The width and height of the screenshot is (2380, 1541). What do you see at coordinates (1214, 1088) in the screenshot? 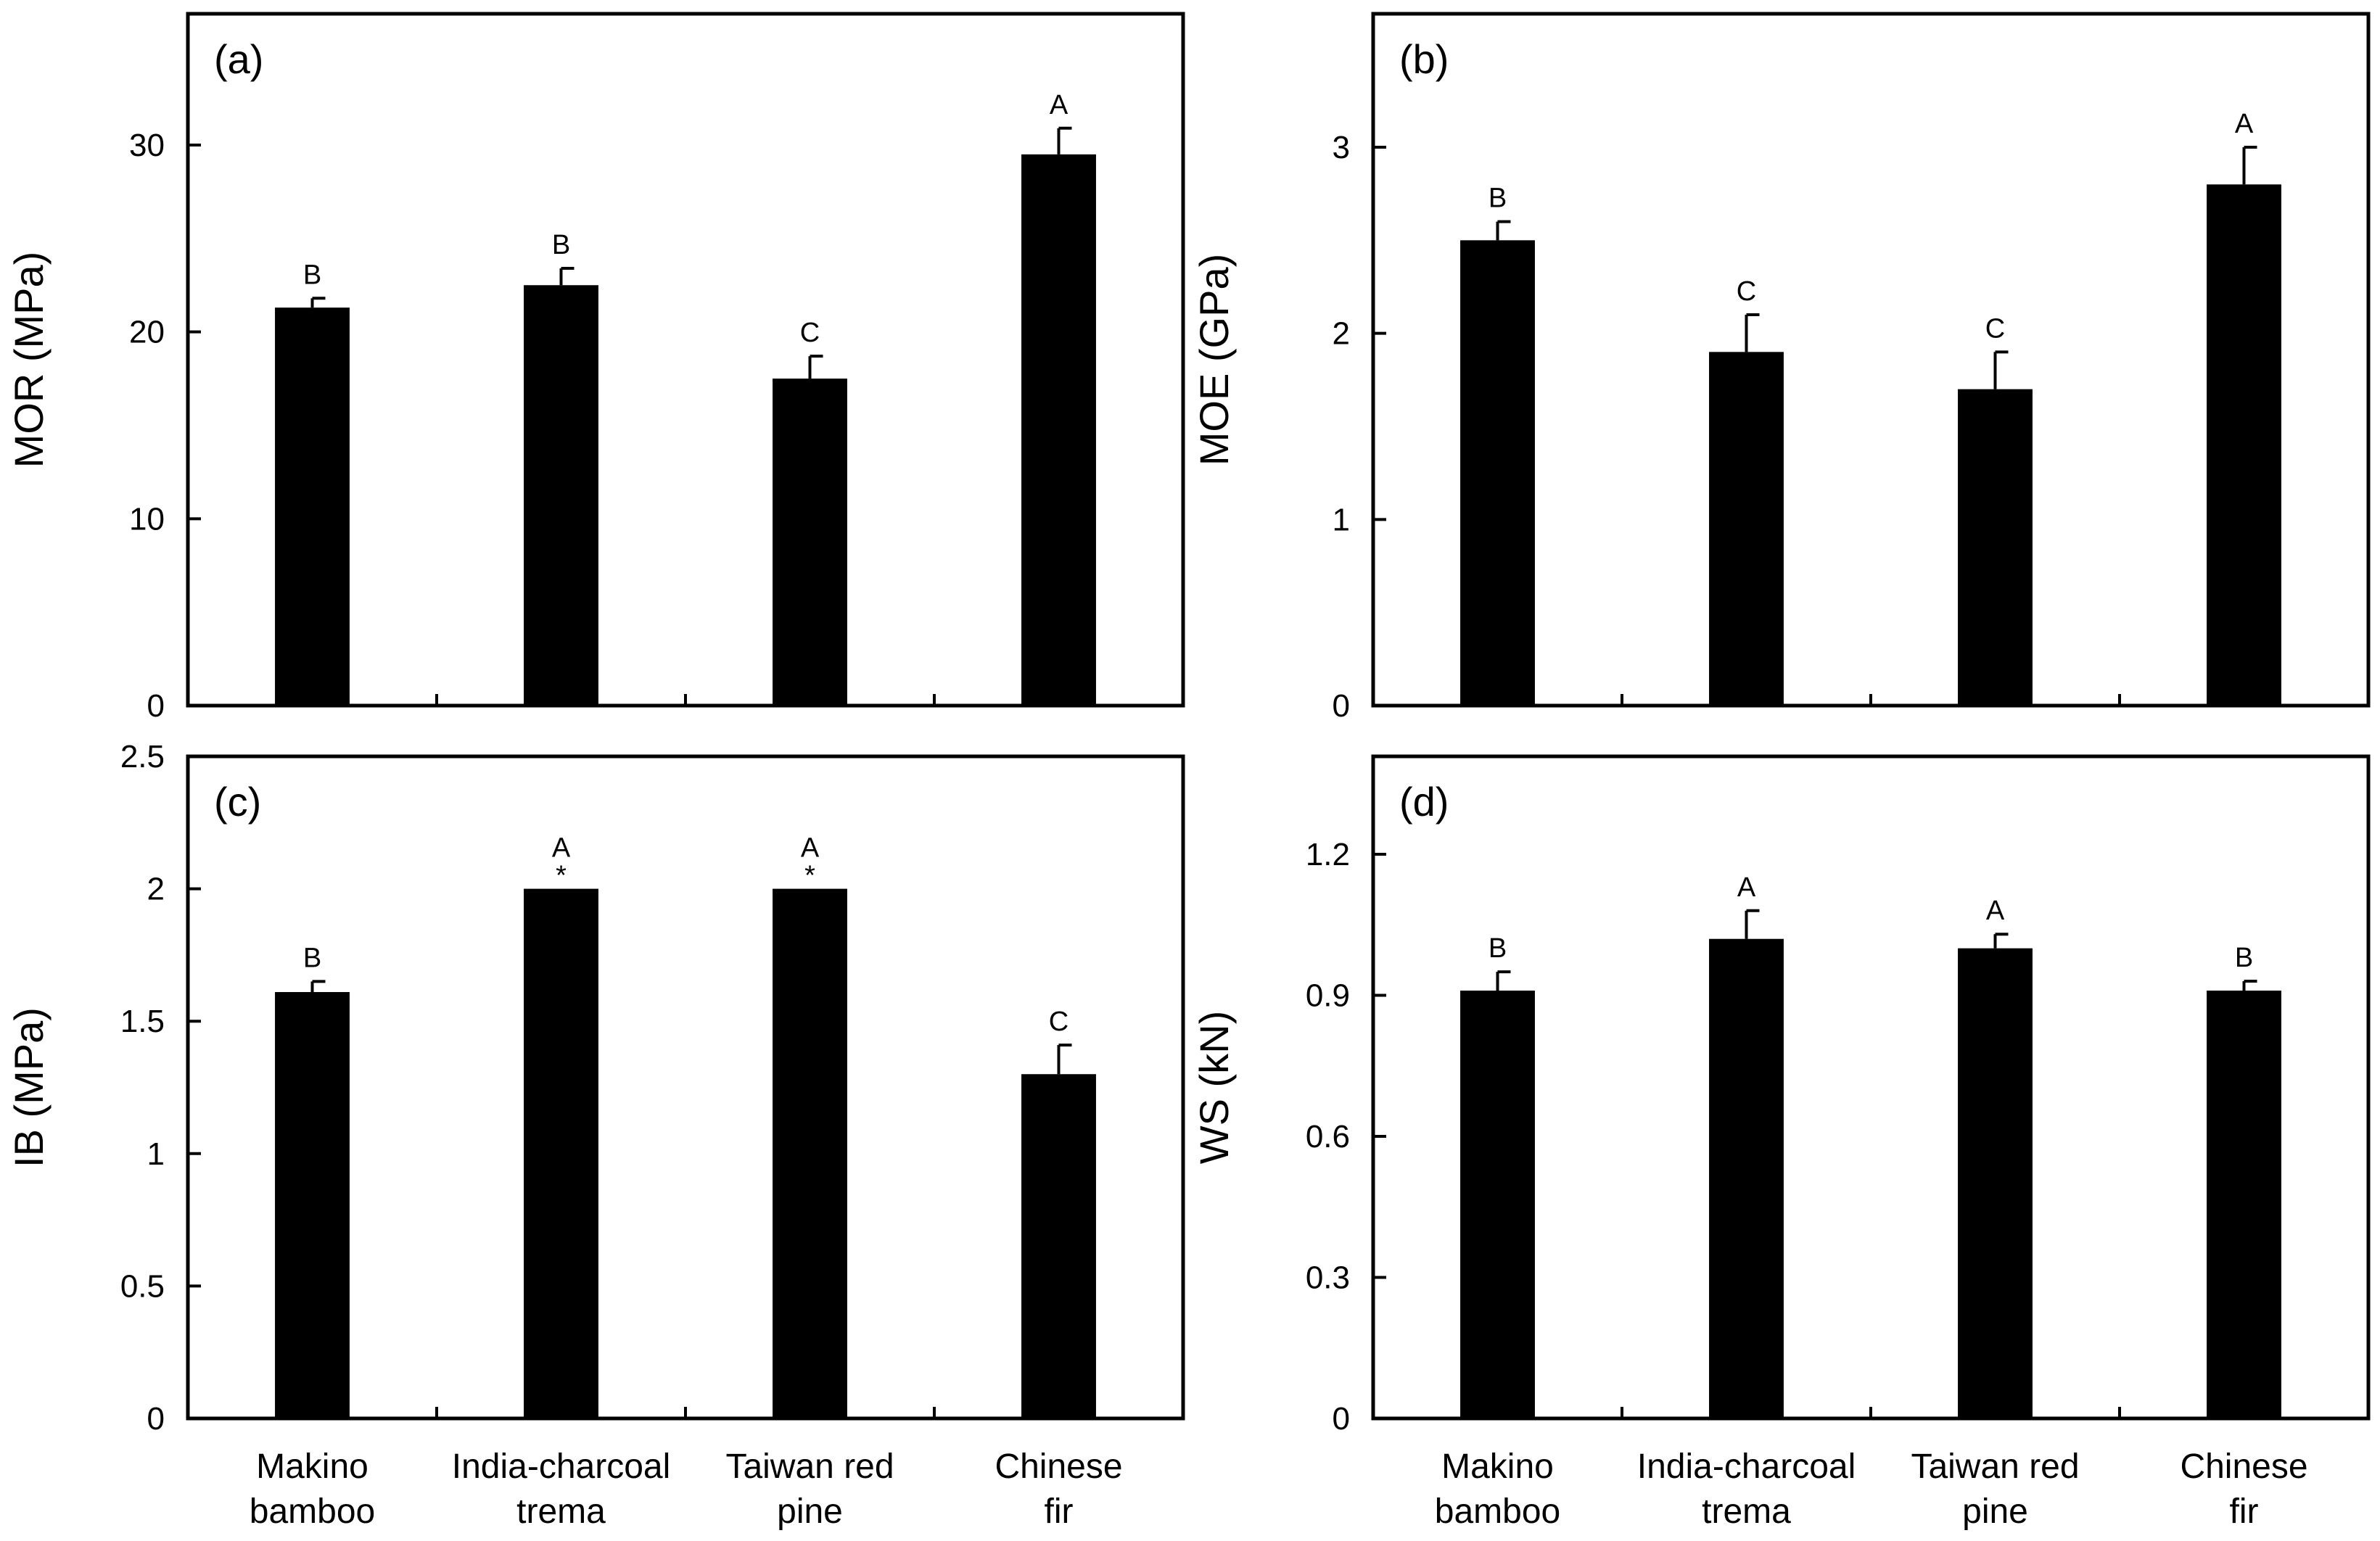
I see `y-axis-title: WS (kN)` at bounding box center [1214, 1088].